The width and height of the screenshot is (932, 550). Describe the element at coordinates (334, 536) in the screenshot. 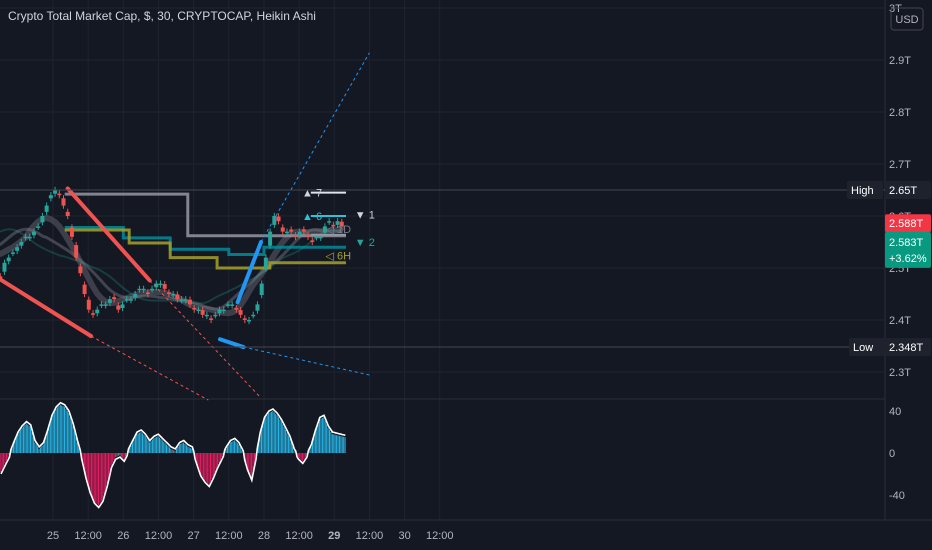

I see `time-tick-label: 29` at that location.